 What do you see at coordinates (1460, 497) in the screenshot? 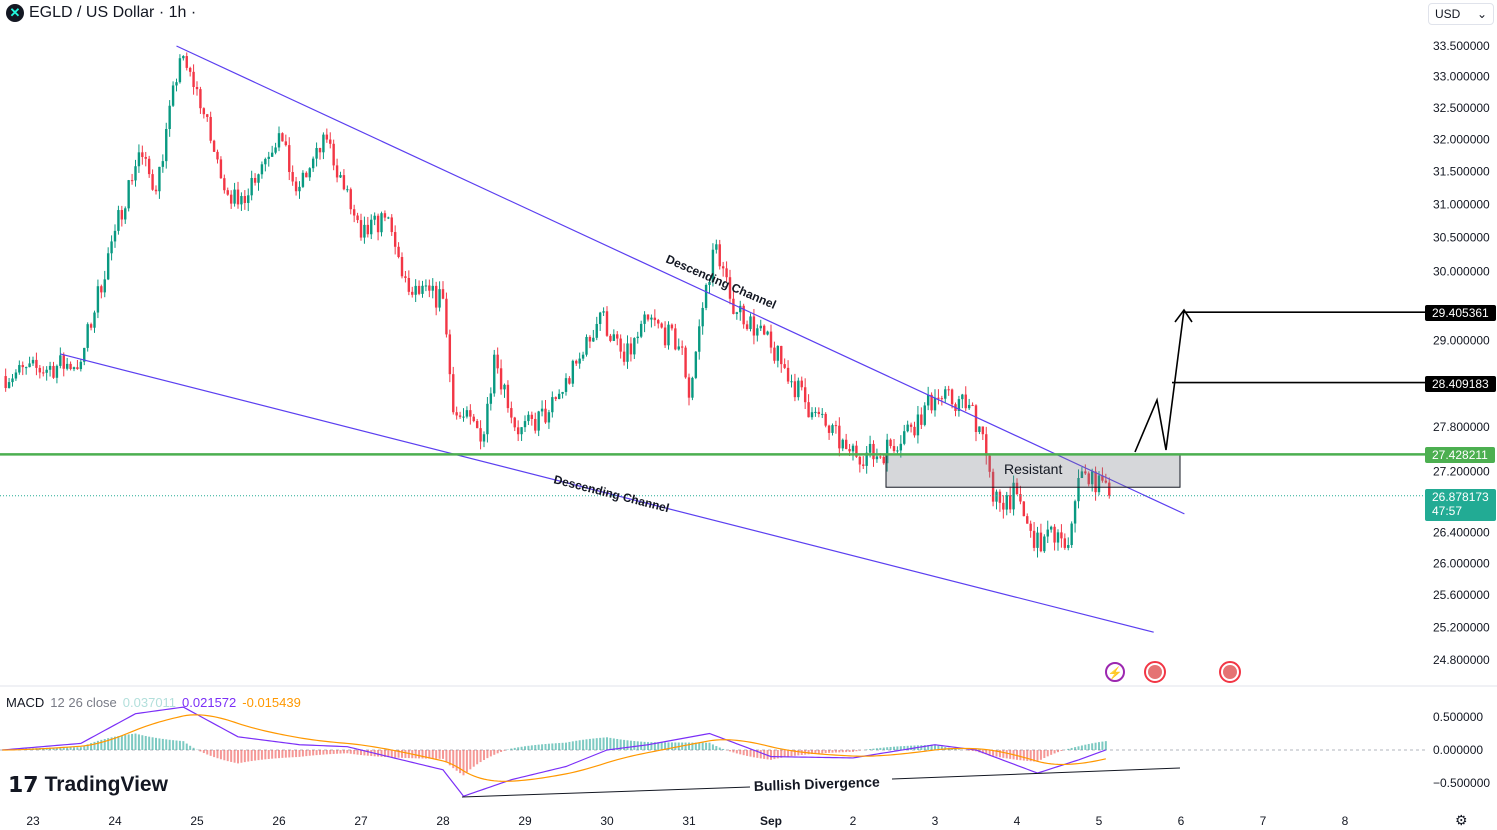
I see `last-price: 26.878173` at bounding box center [1460, 497].